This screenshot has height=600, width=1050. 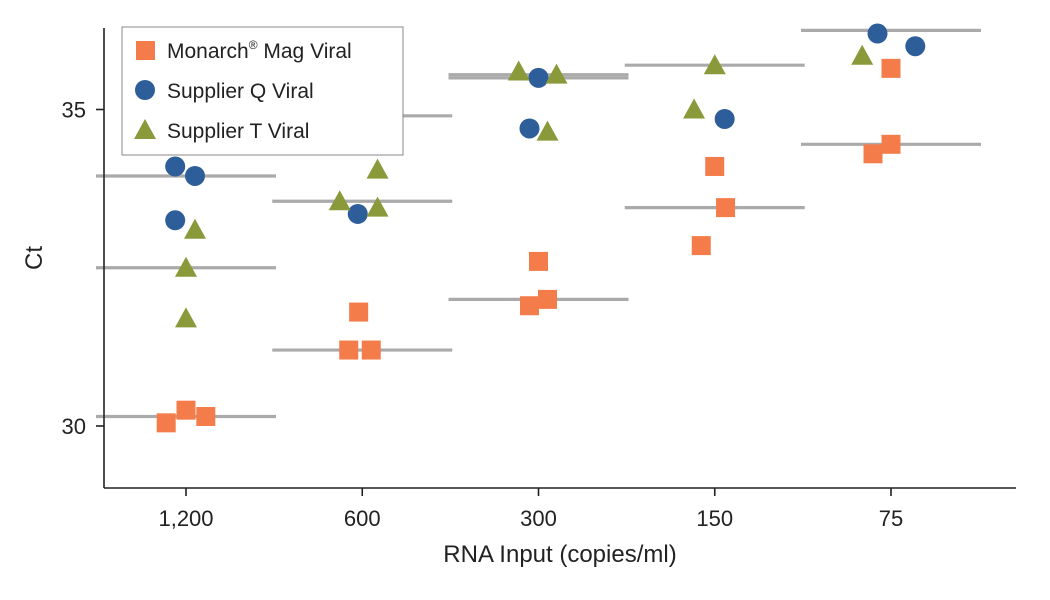 I want to click on x-ticks: 1,200 600 300 150 75, so click(x=530, y=509).